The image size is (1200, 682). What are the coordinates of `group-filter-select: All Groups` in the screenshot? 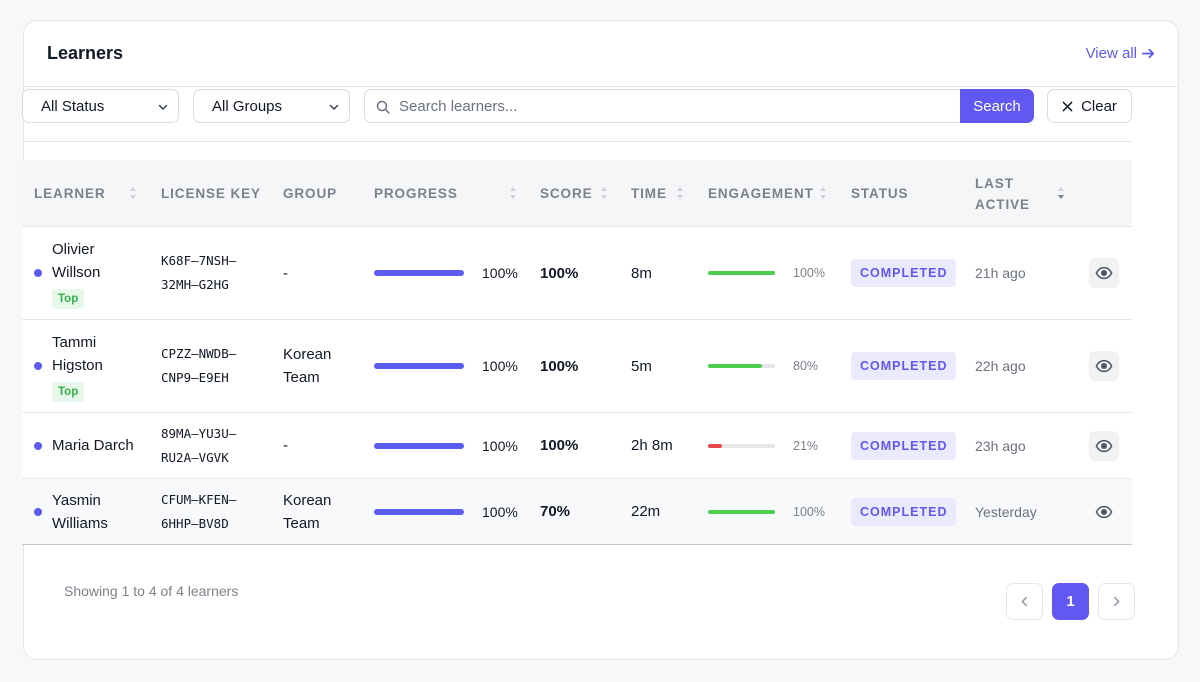 It's located at (271, 106).